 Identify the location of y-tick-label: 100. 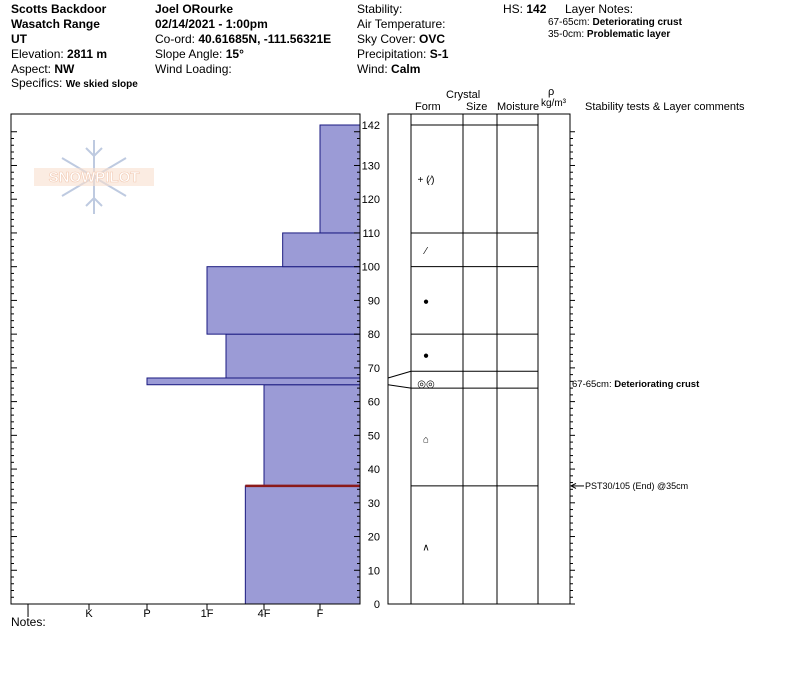
(371, 268).